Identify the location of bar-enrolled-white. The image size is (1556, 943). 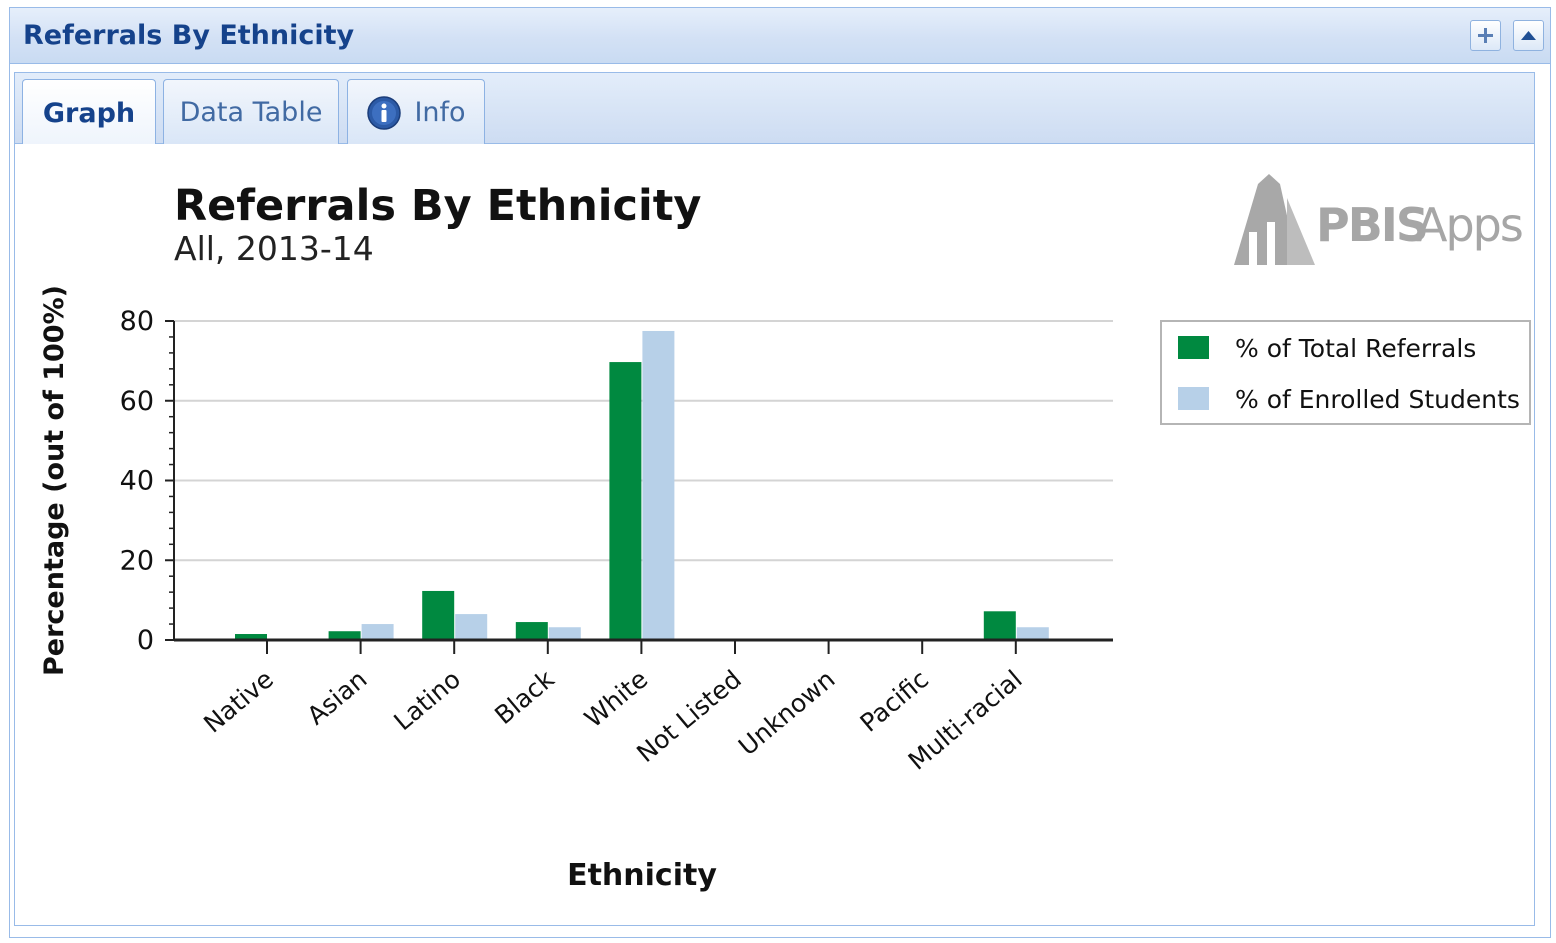
(658, 485).